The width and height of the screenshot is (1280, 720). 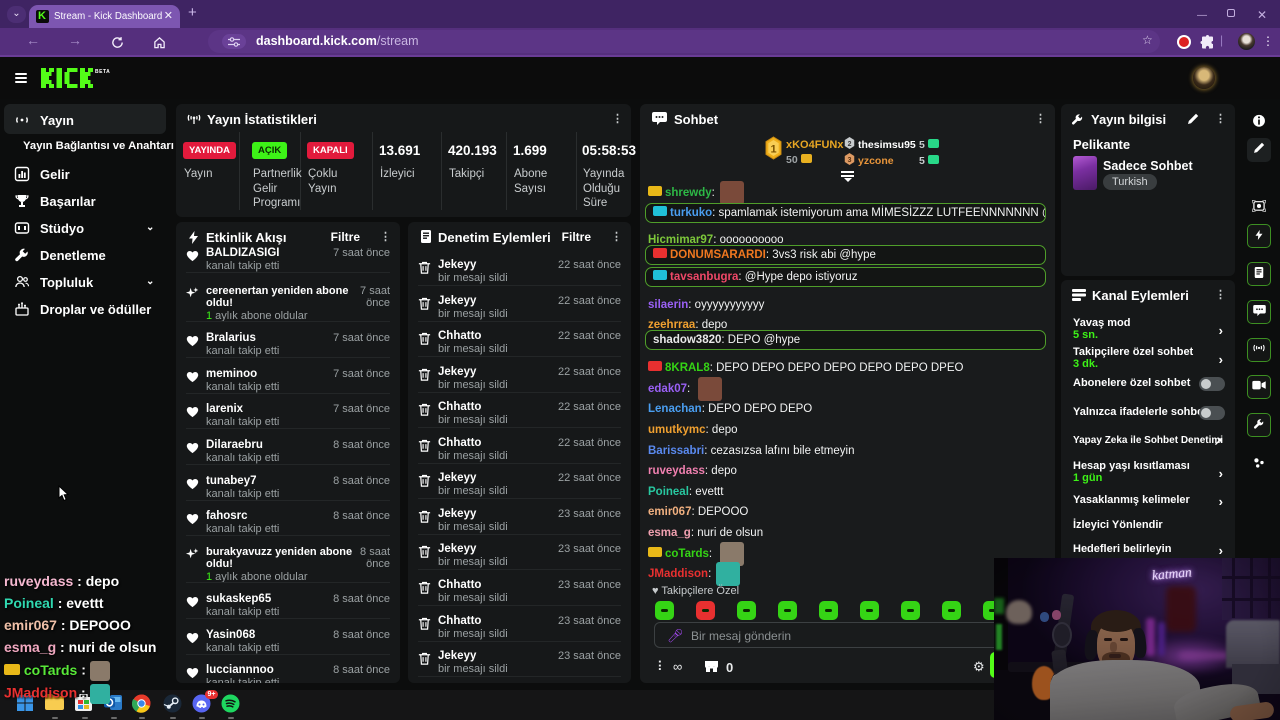 I want to click on svg-text: 2, so click(x=850, y=144).